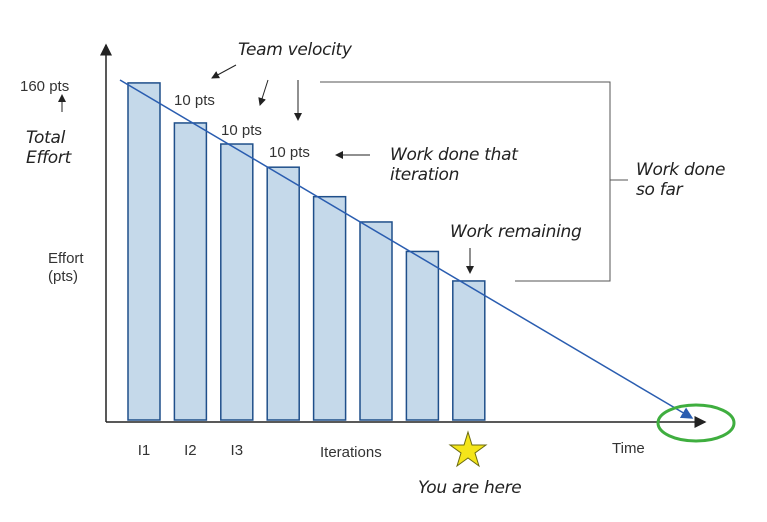 The height and width of the screenshot is (522, 767). What do you see at coordinates (144, 450) in the screenshot?
I see `x-tick-label: I1` at bounding box center [144, 450].